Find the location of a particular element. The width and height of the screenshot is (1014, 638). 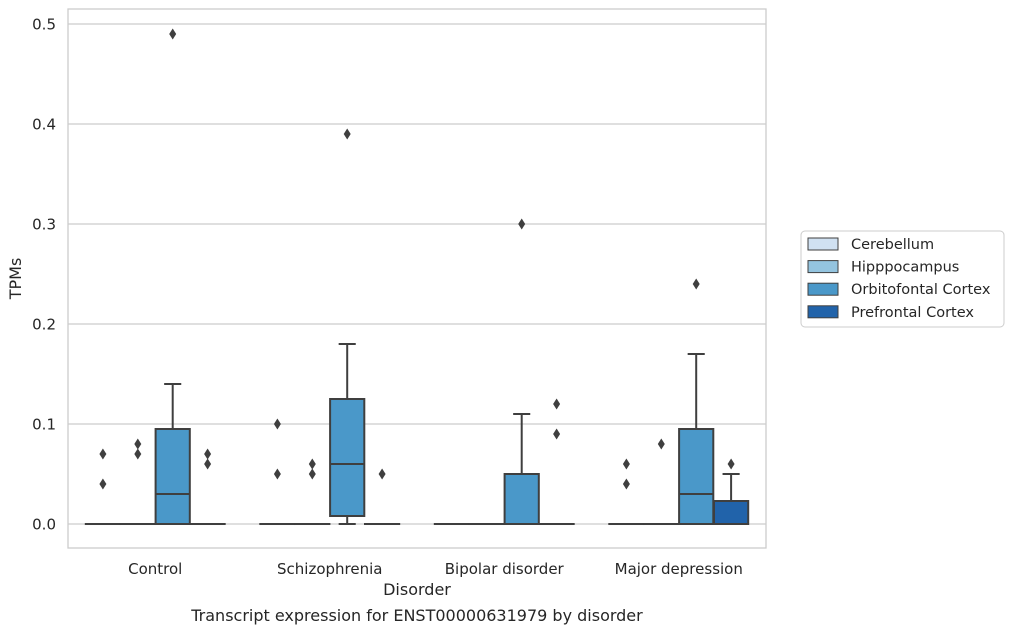

series-prefrontal-cortex is located at coordinates (469, 462).